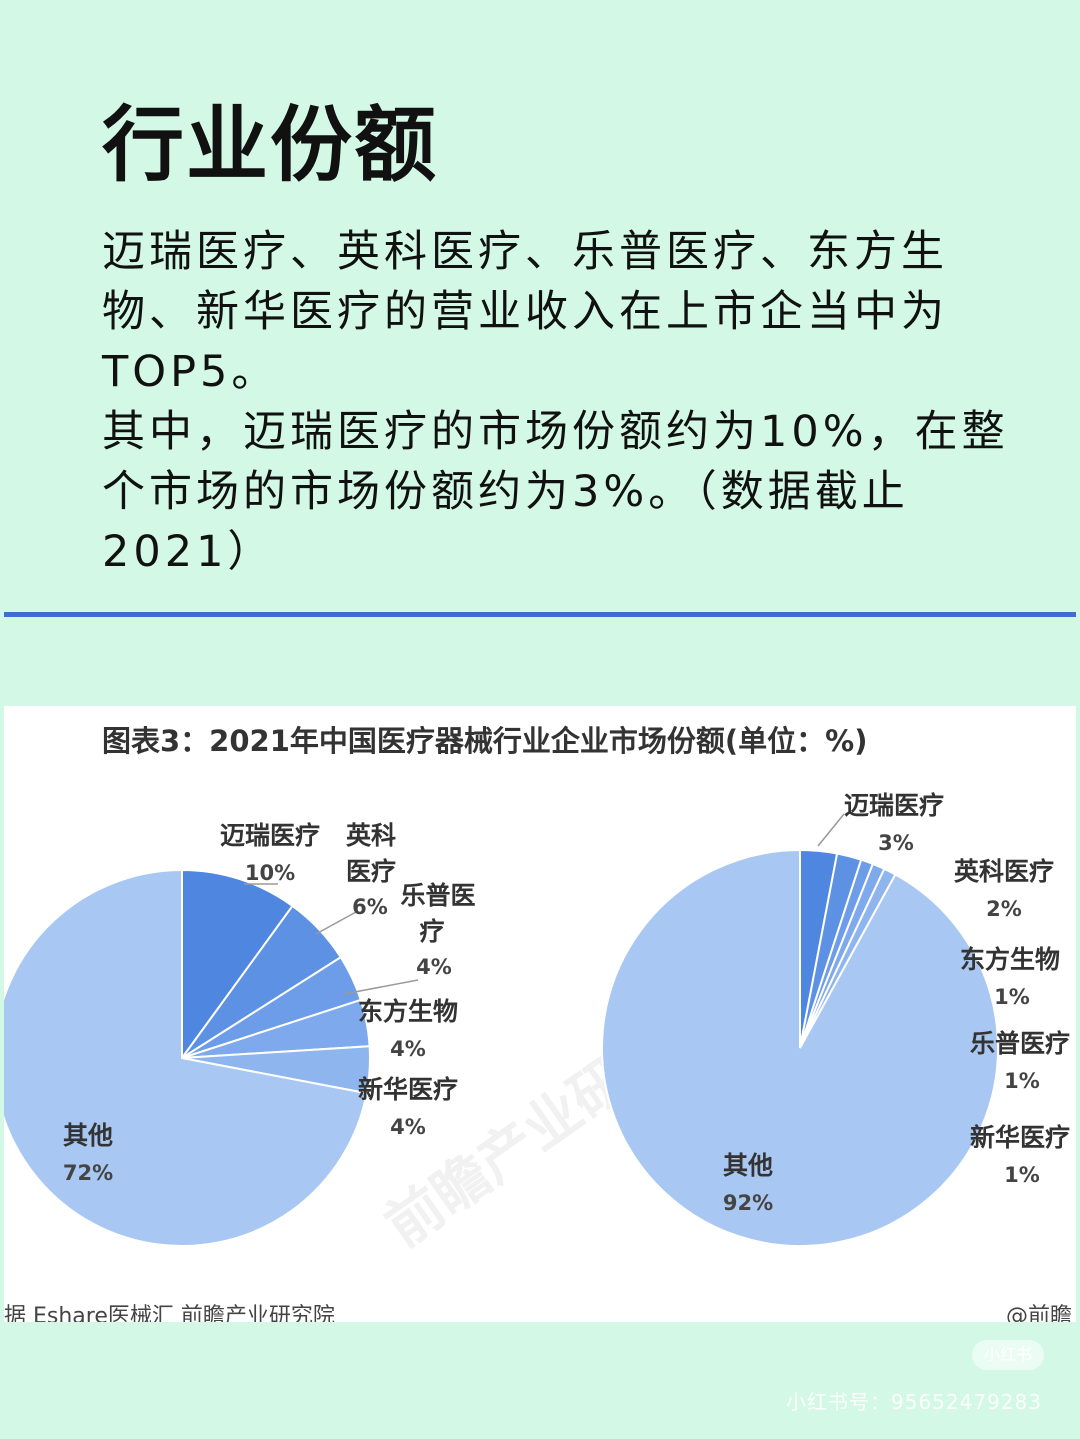 The image size is (1080, 1439). What do you see at coordinates (371, 835) in the screenshot?
I see `slice-label-1-2: 英科` at bounding box center [371, 835].